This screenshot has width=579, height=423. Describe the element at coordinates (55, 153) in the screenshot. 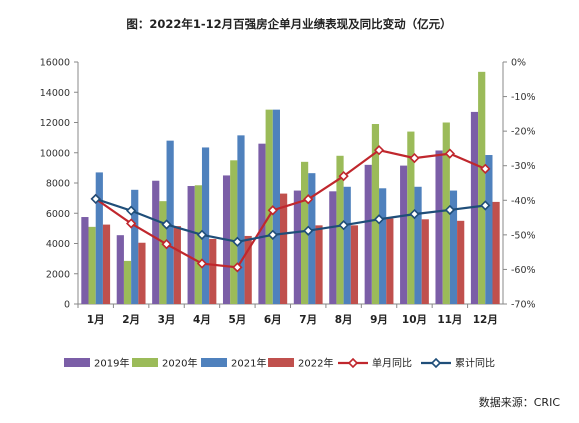

I see `y-left-tick-label: 10000` at that location.